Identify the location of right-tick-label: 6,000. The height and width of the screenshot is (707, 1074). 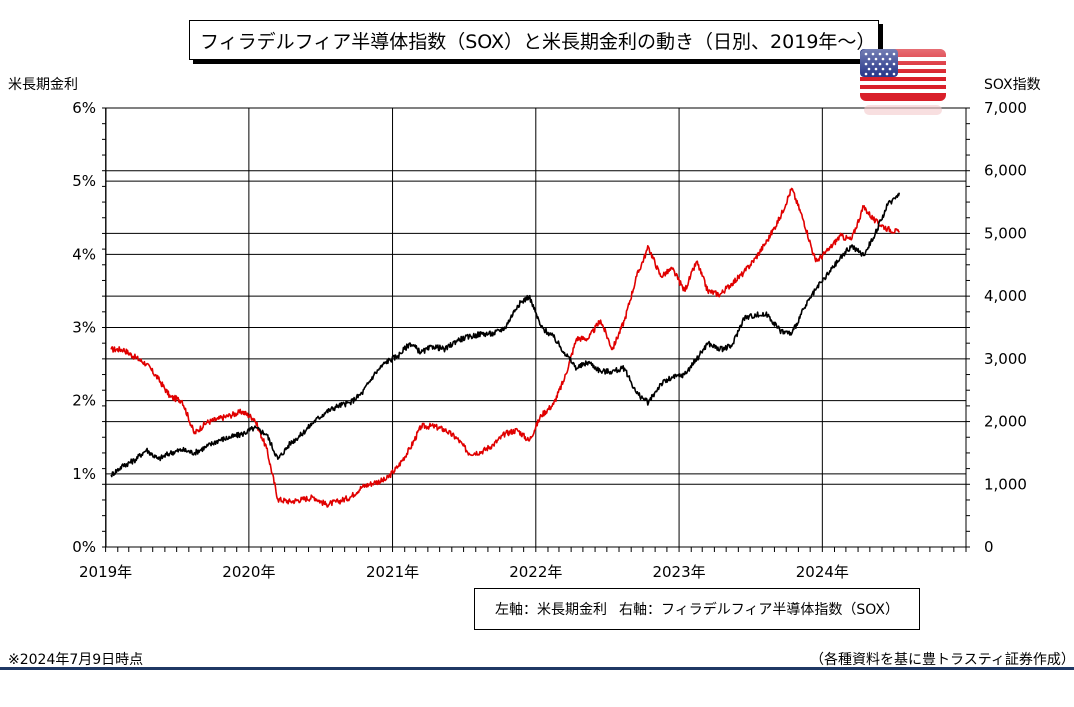
(1005, 171).